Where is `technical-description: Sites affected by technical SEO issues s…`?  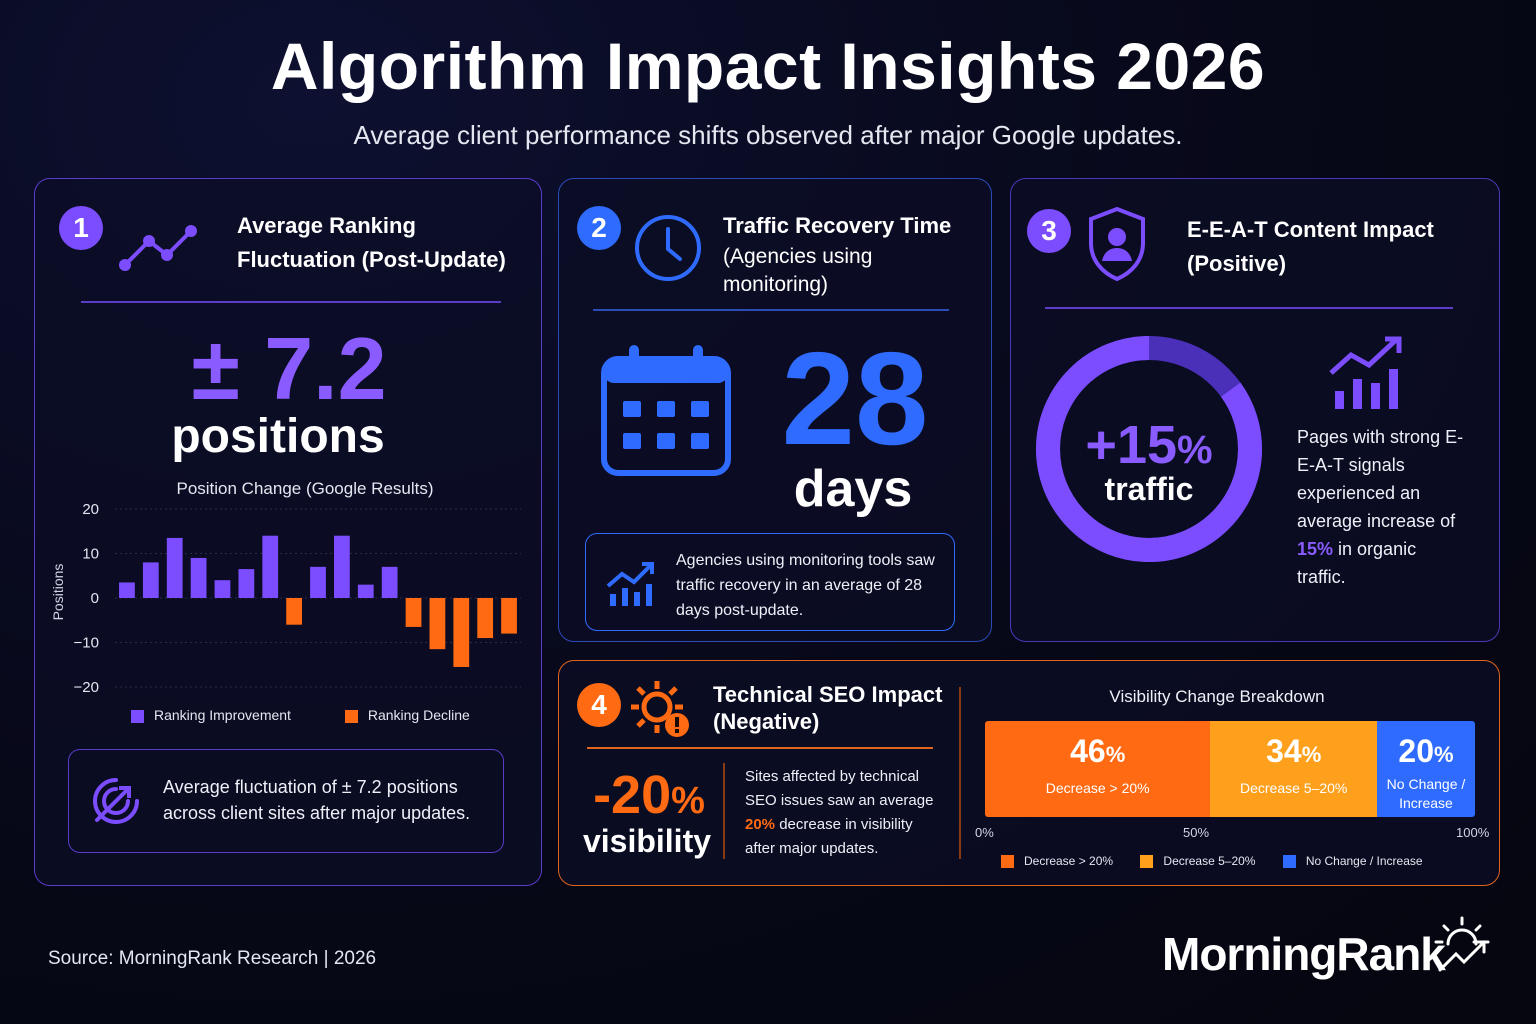 technical-description: Sites affected by technical SEO issues s… is located at coordinates (839, 812).